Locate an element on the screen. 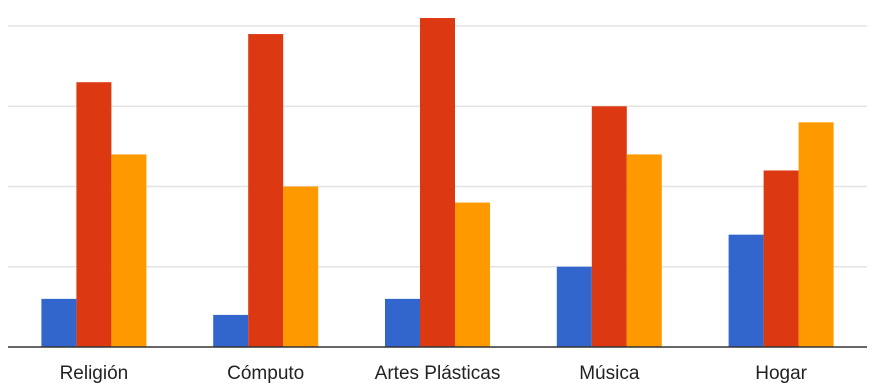 The width and height of the screenshot is (877, 388). bar-música-series-1 is located at coordinates (574, 306).